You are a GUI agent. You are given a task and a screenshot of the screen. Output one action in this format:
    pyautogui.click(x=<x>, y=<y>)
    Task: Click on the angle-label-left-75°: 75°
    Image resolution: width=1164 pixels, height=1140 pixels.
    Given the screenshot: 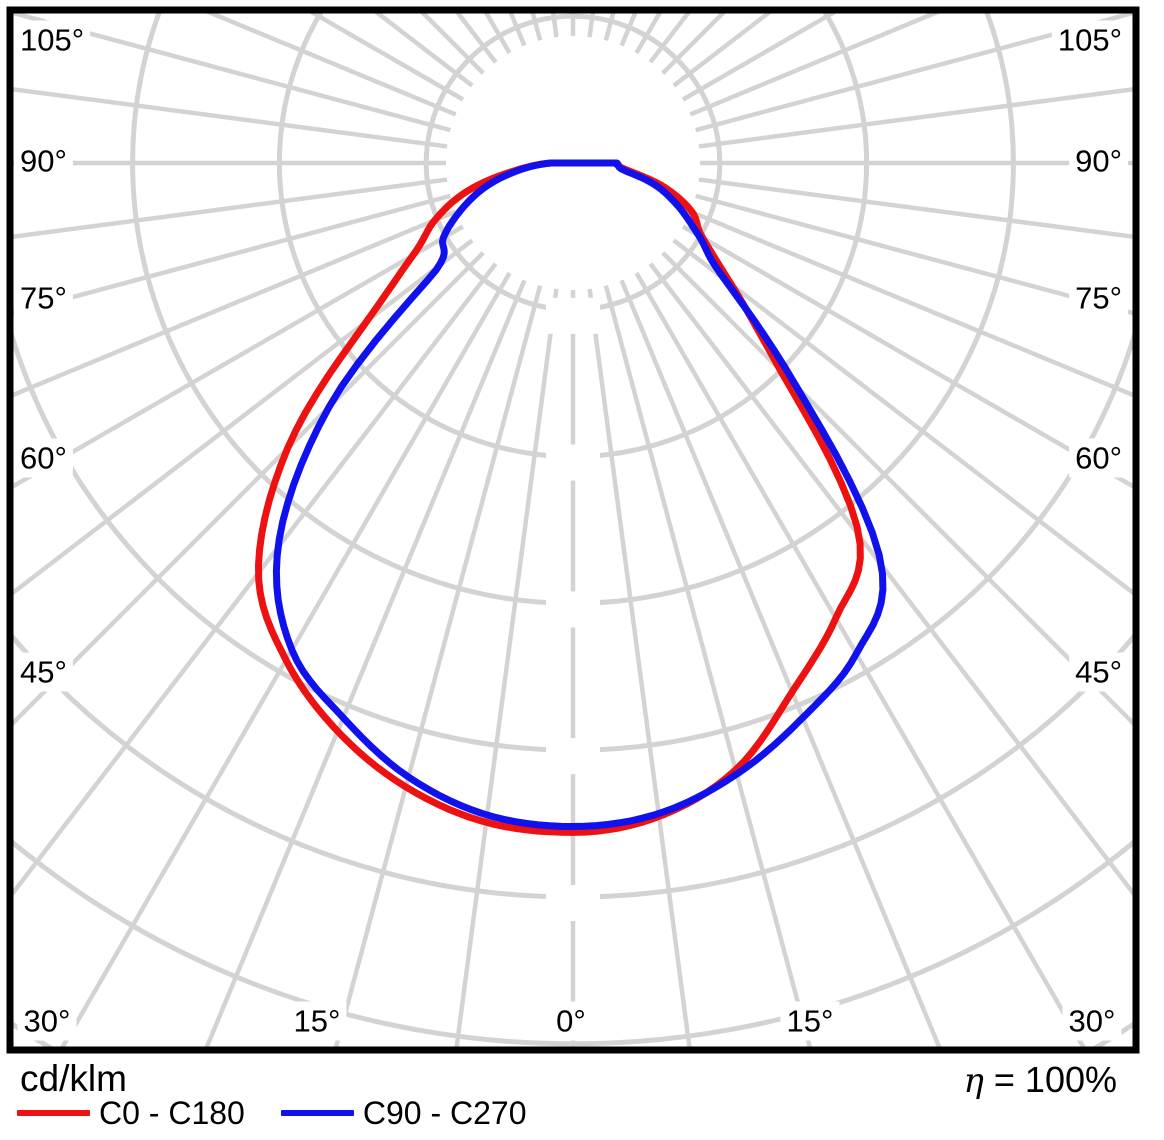 What is the action you would take?
    pyautogui.click(x=43, y=298)
    